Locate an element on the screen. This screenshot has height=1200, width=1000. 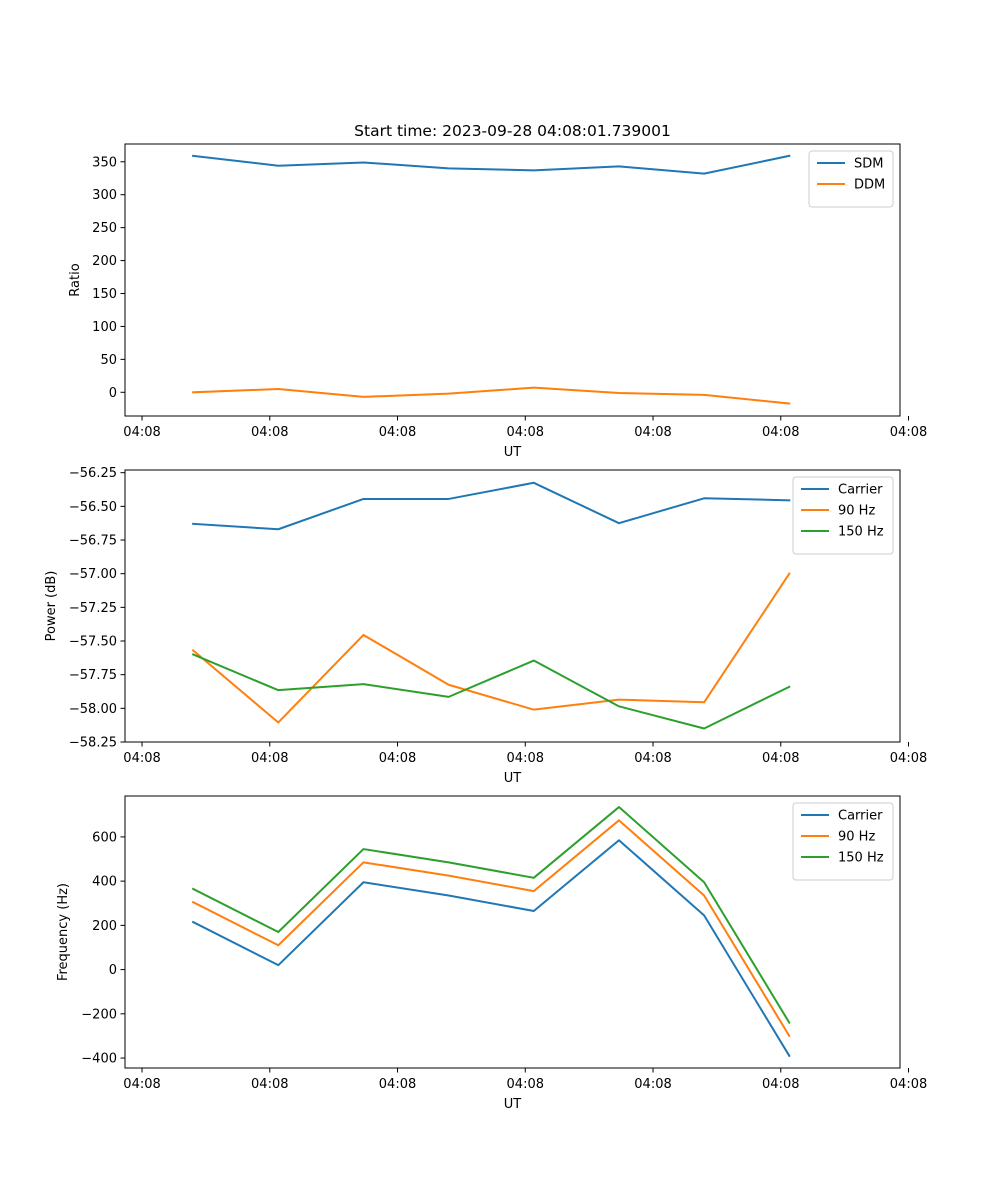
ratio-y-tick-label: 0 is located at coordinates (113, 393).